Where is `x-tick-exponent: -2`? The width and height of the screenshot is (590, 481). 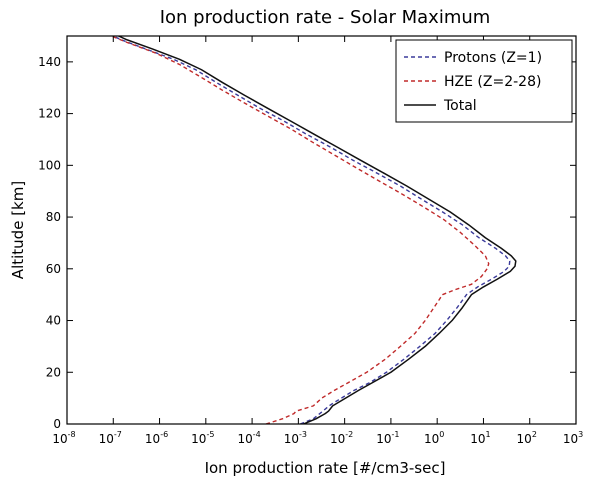 x-tick-exponent: -2 is located at coordinates (349, 434).